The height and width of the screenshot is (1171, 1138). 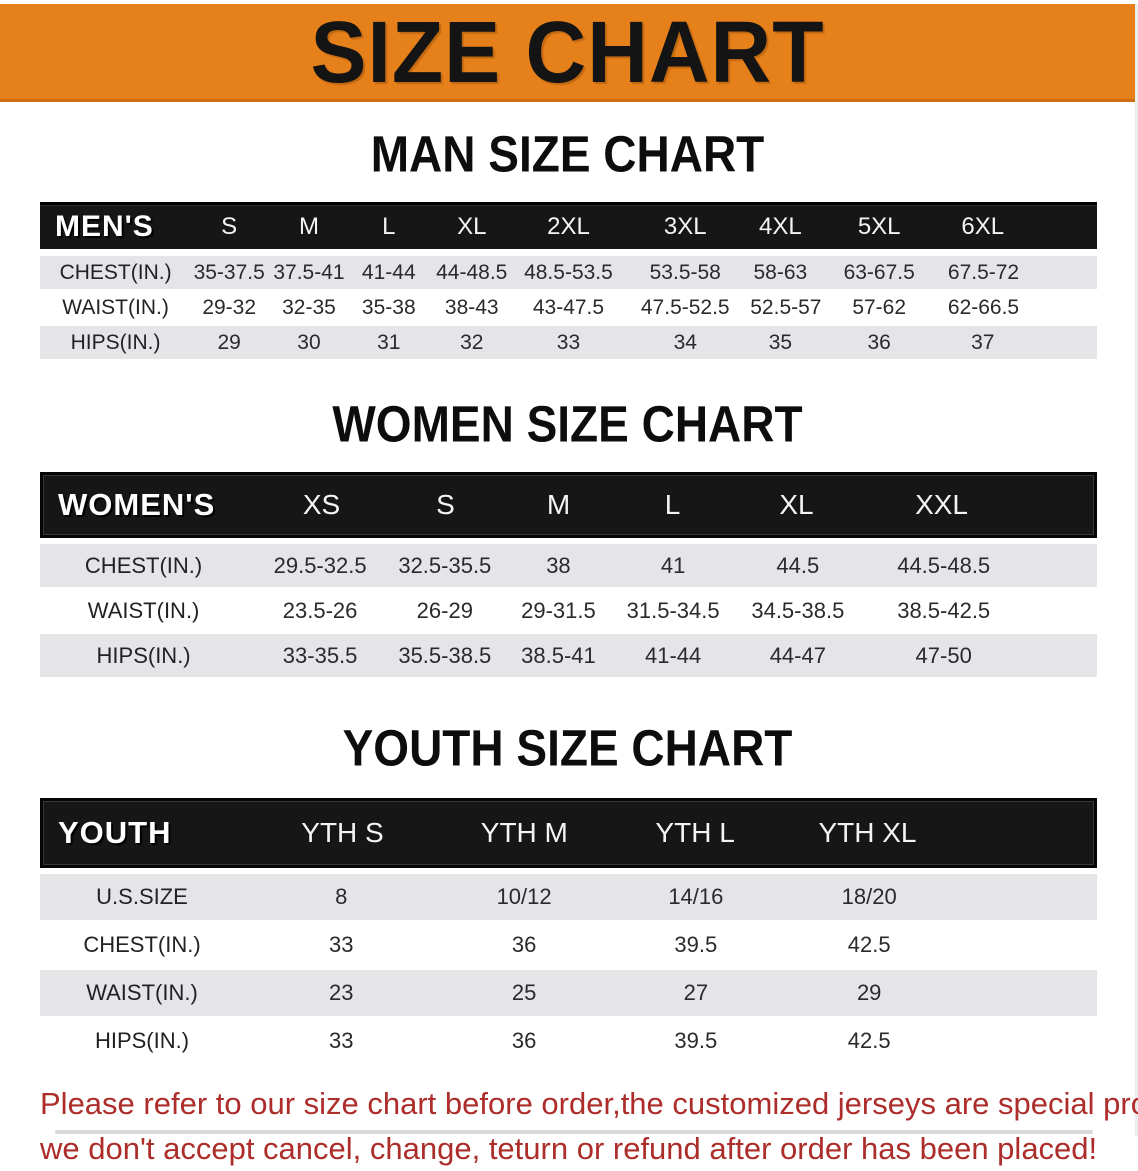 I want to click on youth-value-cell: 33, so click(x=341, y=944).